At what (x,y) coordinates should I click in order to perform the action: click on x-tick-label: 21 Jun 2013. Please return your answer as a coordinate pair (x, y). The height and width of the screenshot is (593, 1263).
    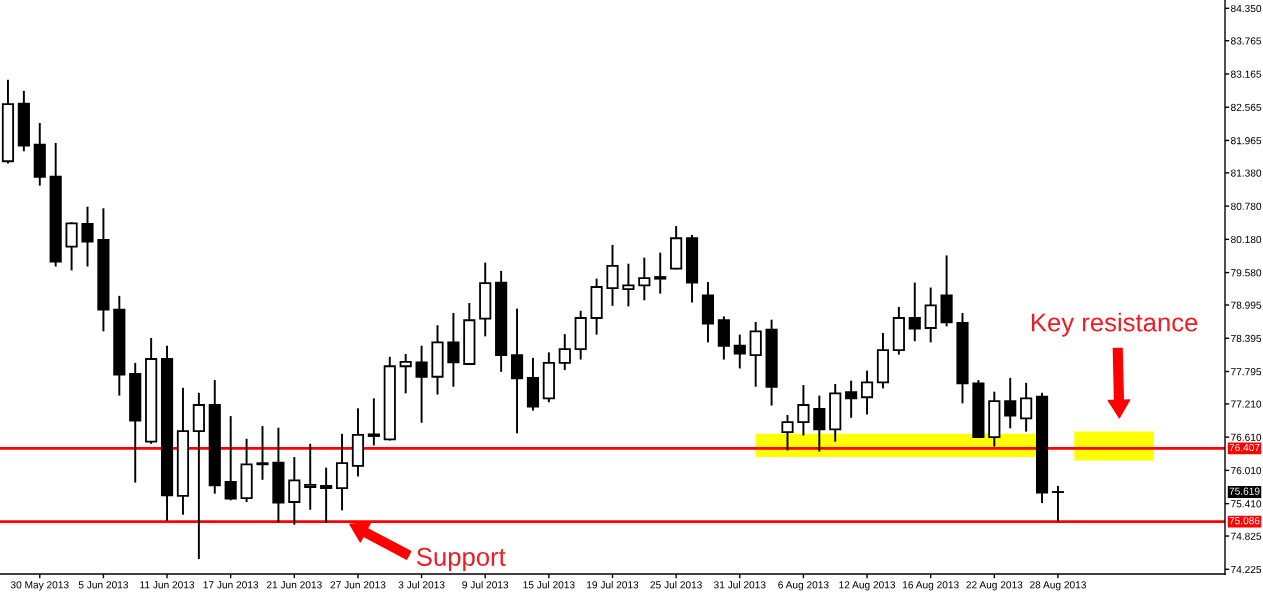
    Looking at the image, I should click on (294, 585).